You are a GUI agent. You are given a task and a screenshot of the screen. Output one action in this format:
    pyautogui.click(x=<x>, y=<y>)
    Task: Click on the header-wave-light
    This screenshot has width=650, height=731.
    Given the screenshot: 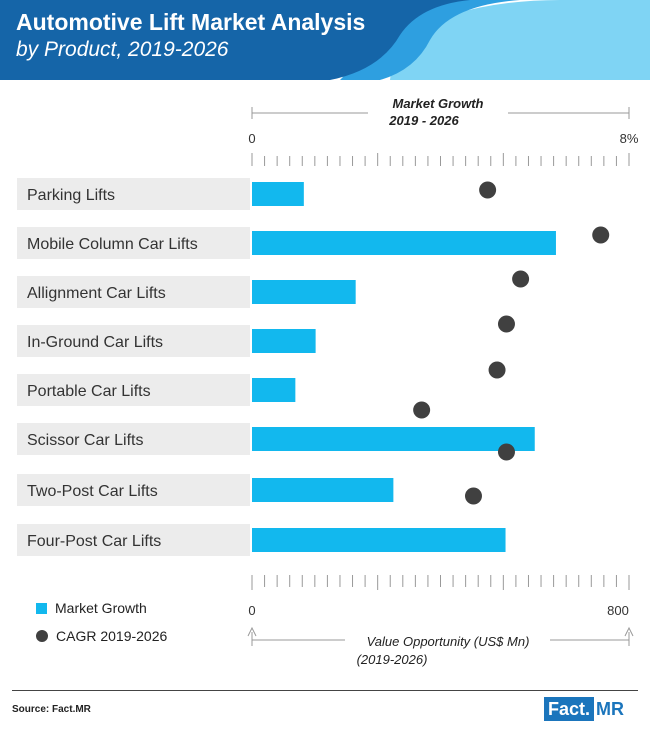 What is the action you would take?
    pyautogui.click(x=520, y=40)
    